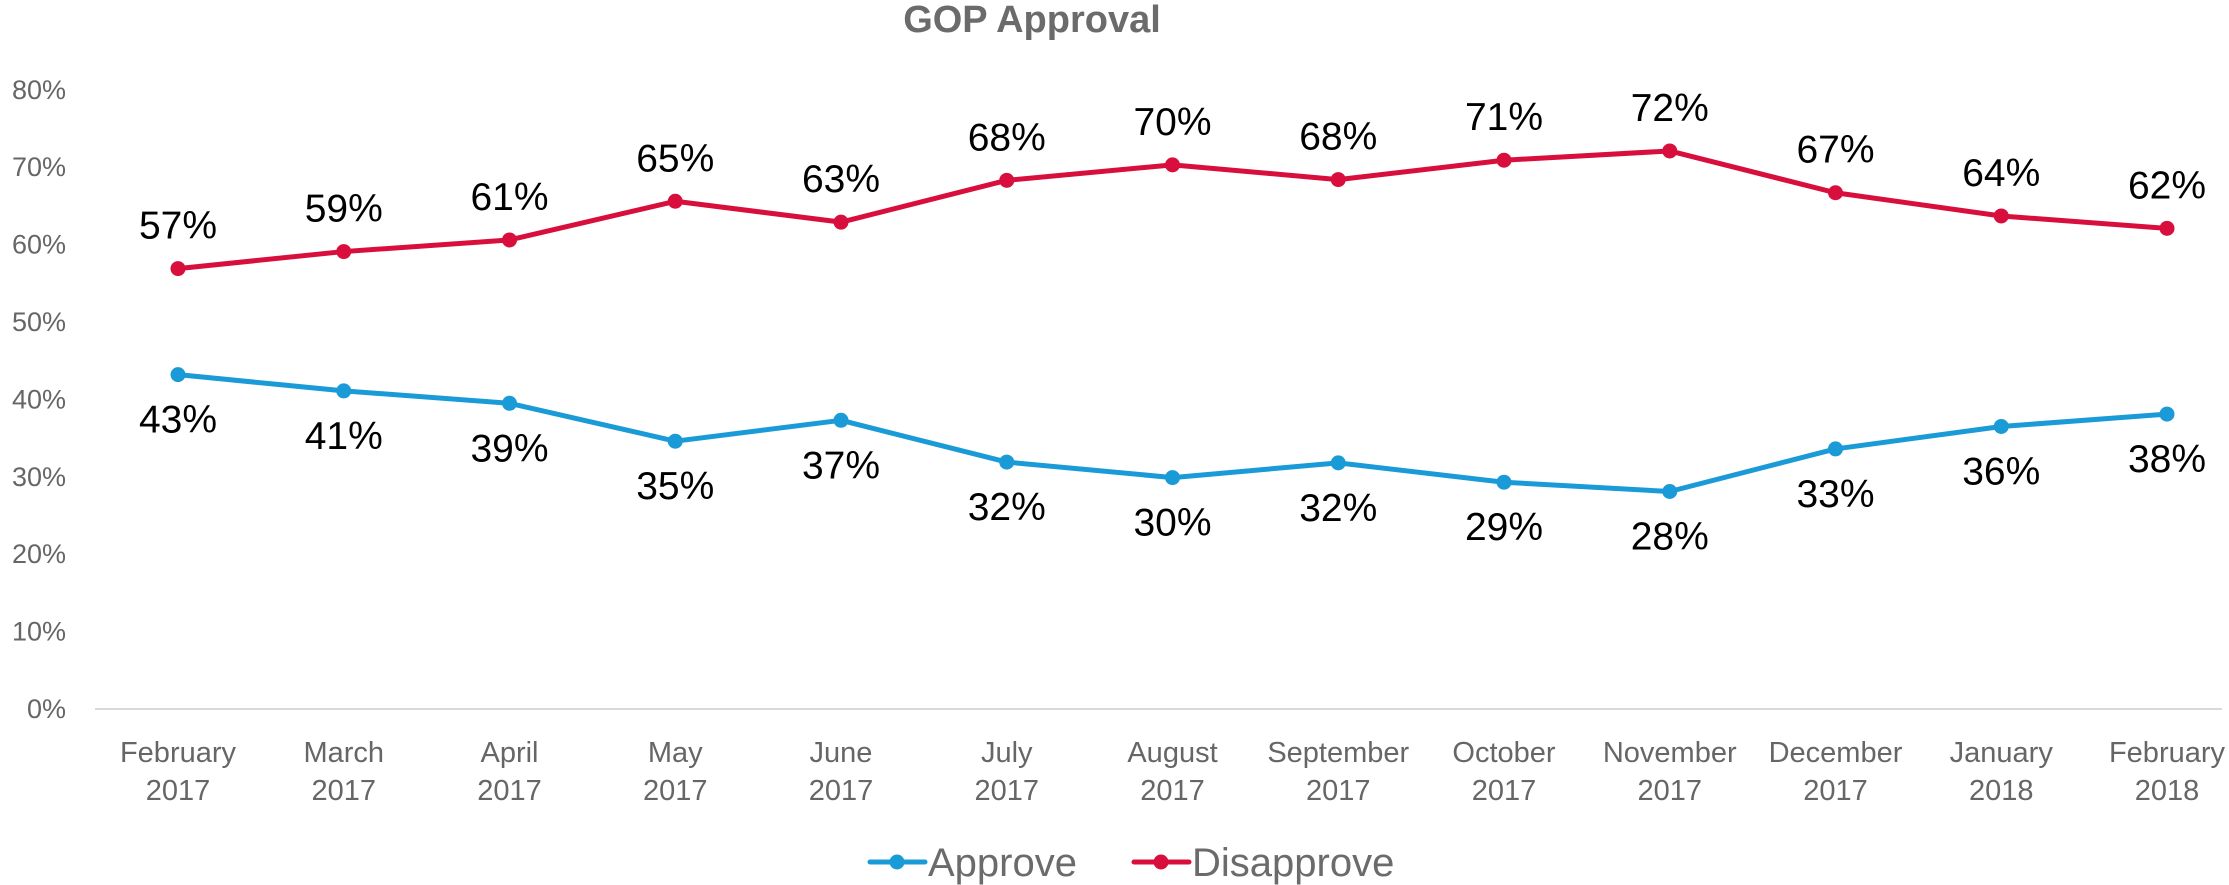 Image resolution: width=2229 pixels, height=885 pixels. Describe the element at coordinates (1670, 537) in the screenshot. I see `data-label-approve: 28%` at that location.